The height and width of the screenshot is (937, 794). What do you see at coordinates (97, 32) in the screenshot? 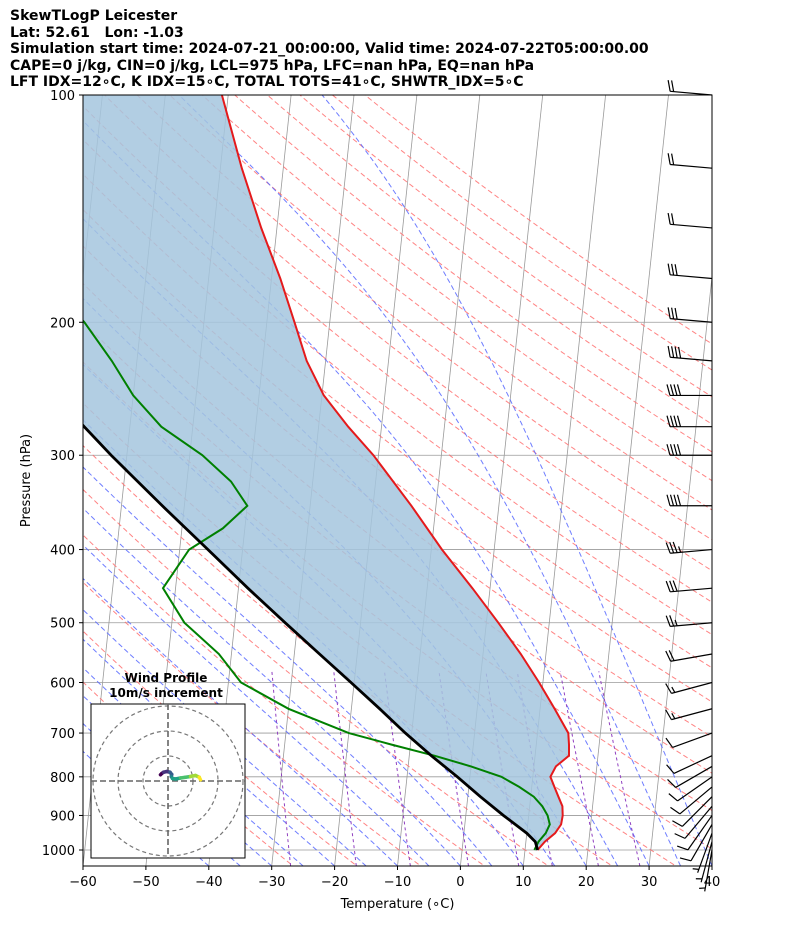
I see `location-line: Lat: 52.61 Lon: -1.03` at bounding box center [97, 32].